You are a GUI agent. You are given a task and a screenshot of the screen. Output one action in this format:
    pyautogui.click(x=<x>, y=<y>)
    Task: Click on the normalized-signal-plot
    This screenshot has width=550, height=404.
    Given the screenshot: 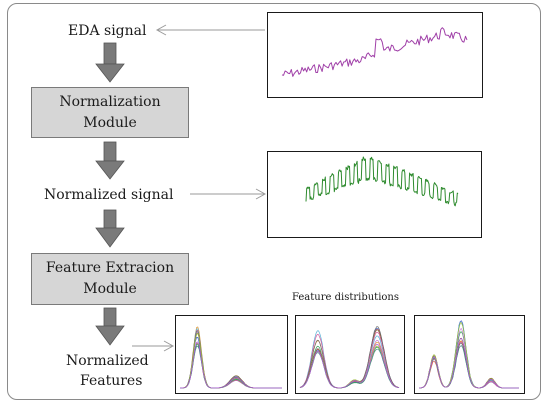 What is the action you would take?
    pyautogui.click(x=374, y=194)
    